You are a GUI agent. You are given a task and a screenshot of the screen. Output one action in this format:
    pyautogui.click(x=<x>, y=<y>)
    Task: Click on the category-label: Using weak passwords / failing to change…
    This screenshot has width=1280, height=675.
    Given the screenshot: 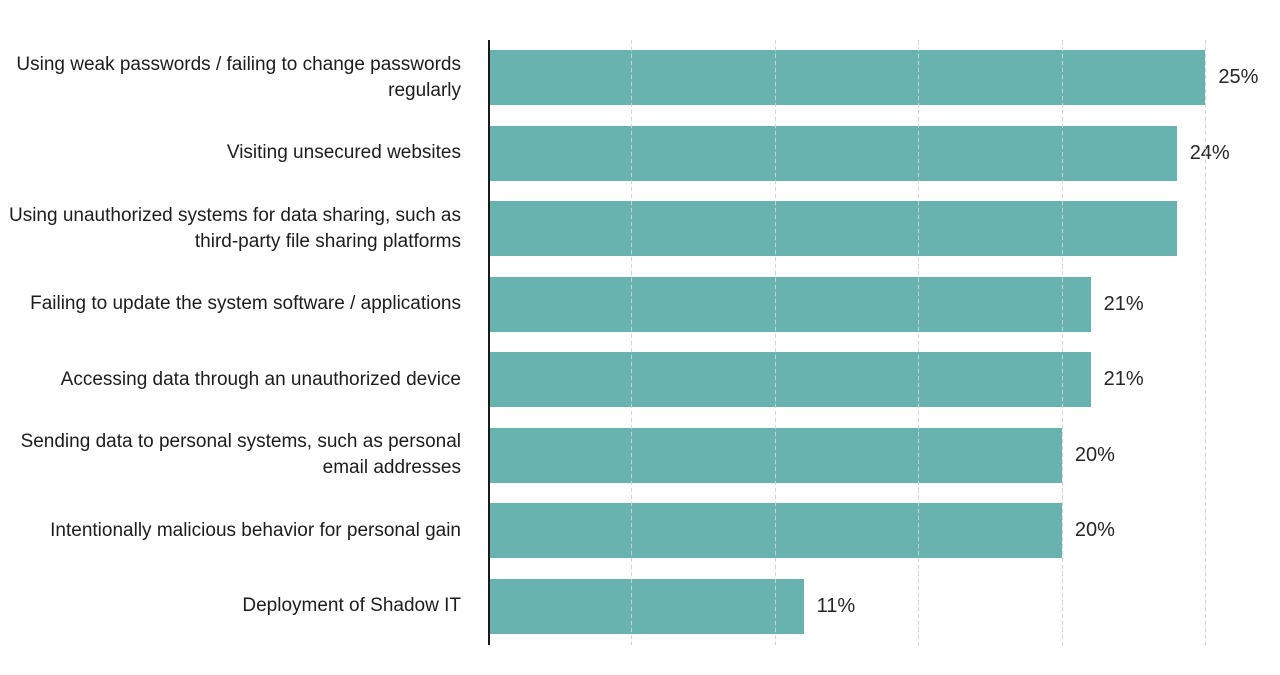 What is the action you would take?
    pyautogui.click(x=238, y=77)
    